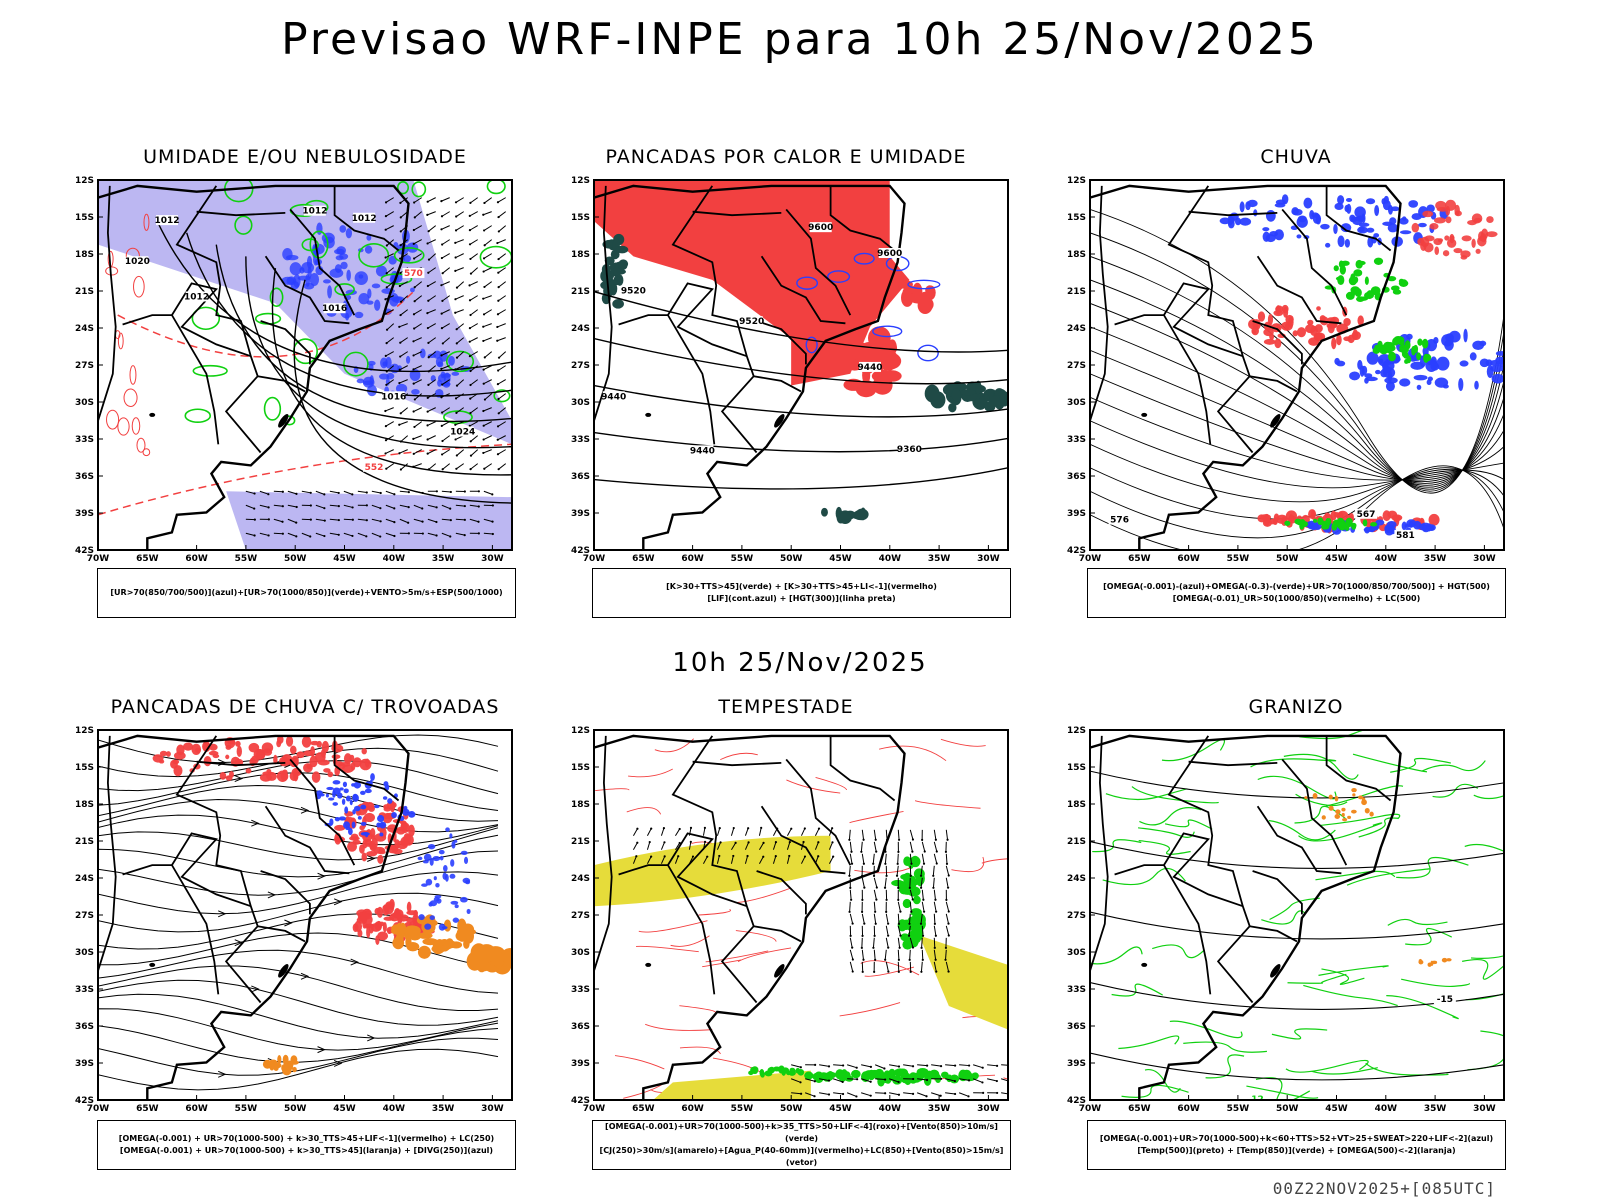 This screenshot has height=1200, width=1600. Describe the element at coordinates (298, 830) in the screenshot. I see `streamline` at that location.